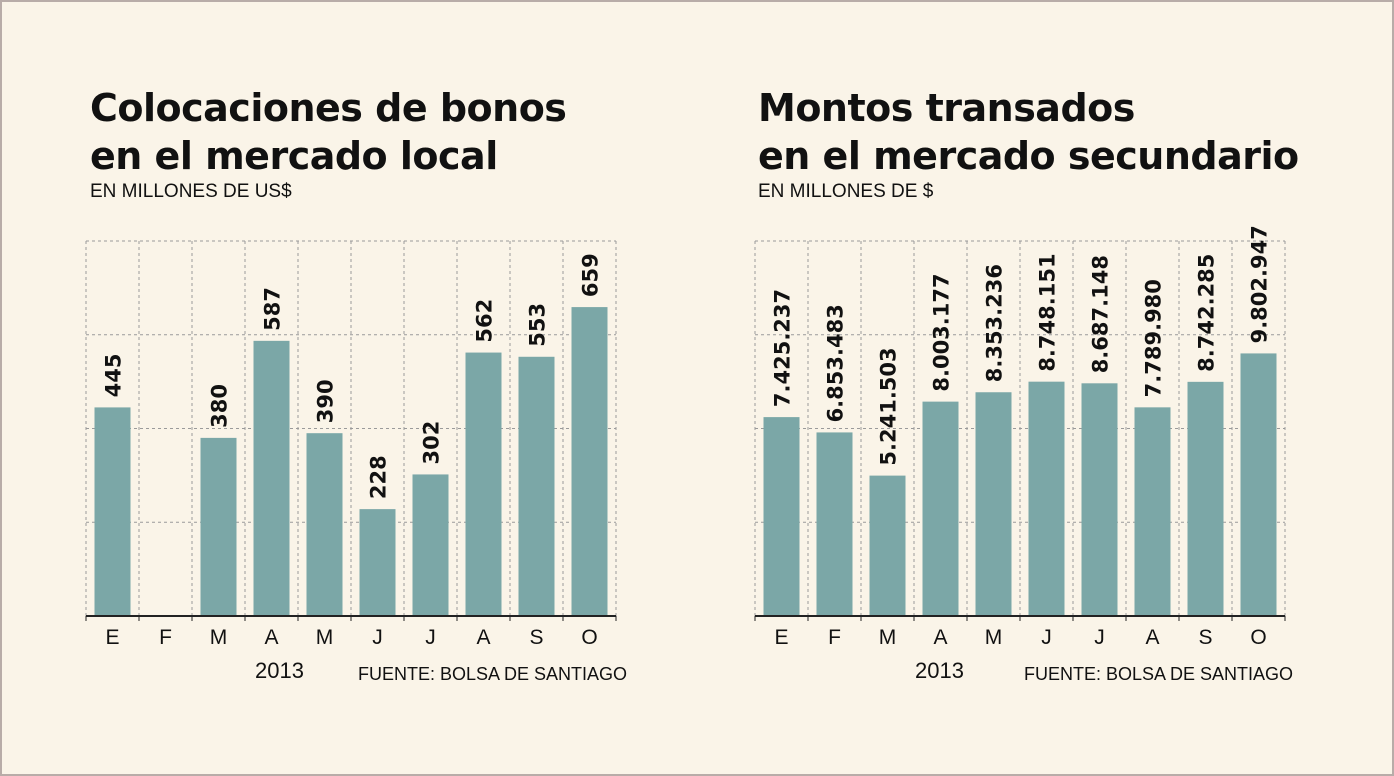  Describe the element at coordinates (538, 325) in the screenshot. I see `data-label: 553` at that location.